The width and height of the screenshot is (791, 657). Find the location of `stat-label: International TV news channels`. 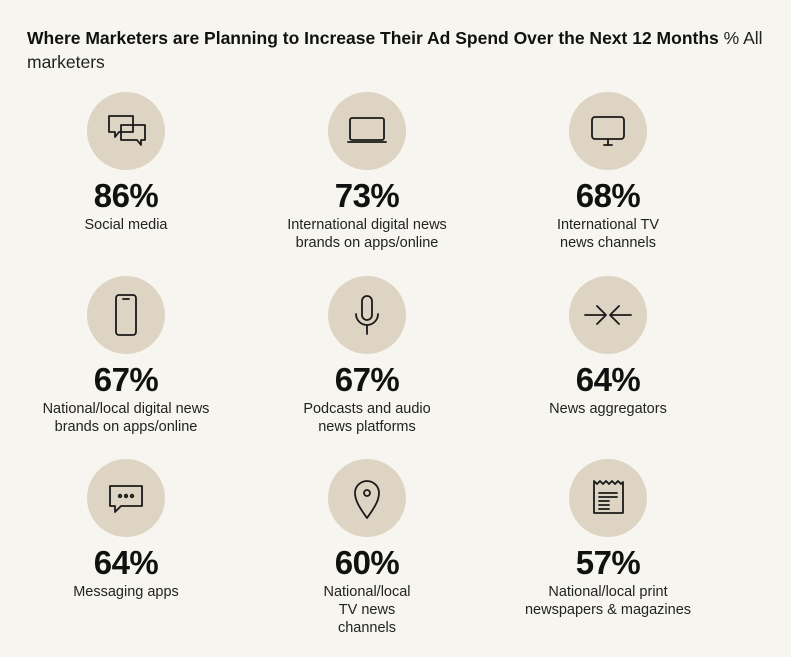

stat-label: International TV news channels is located at coordinates (608, 234).